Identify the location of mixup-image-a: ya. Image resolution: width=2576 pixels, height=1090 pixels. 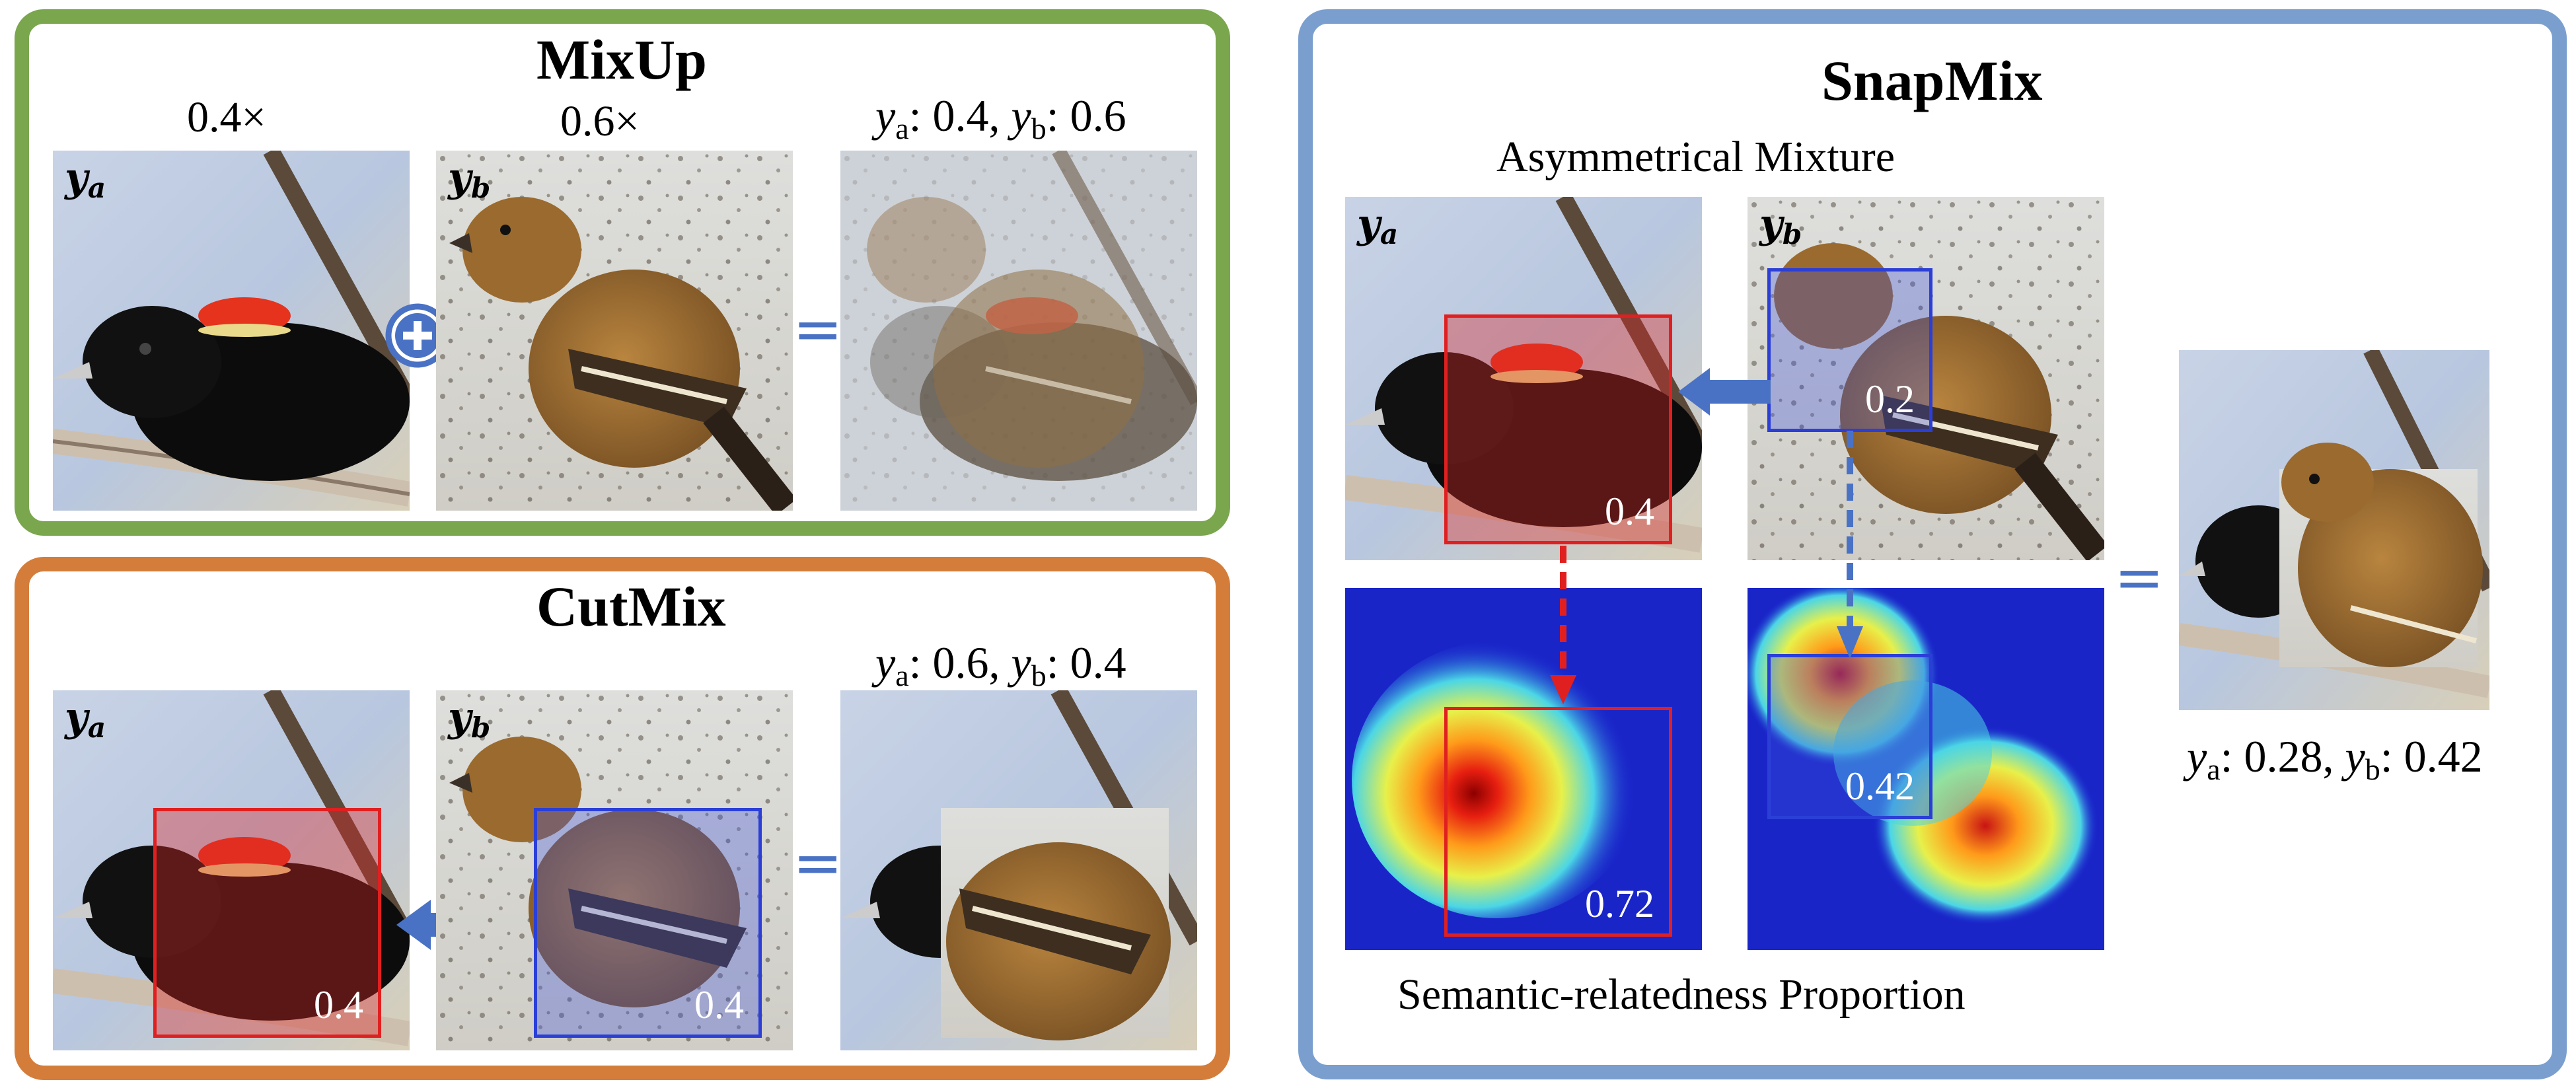
(231, 331).